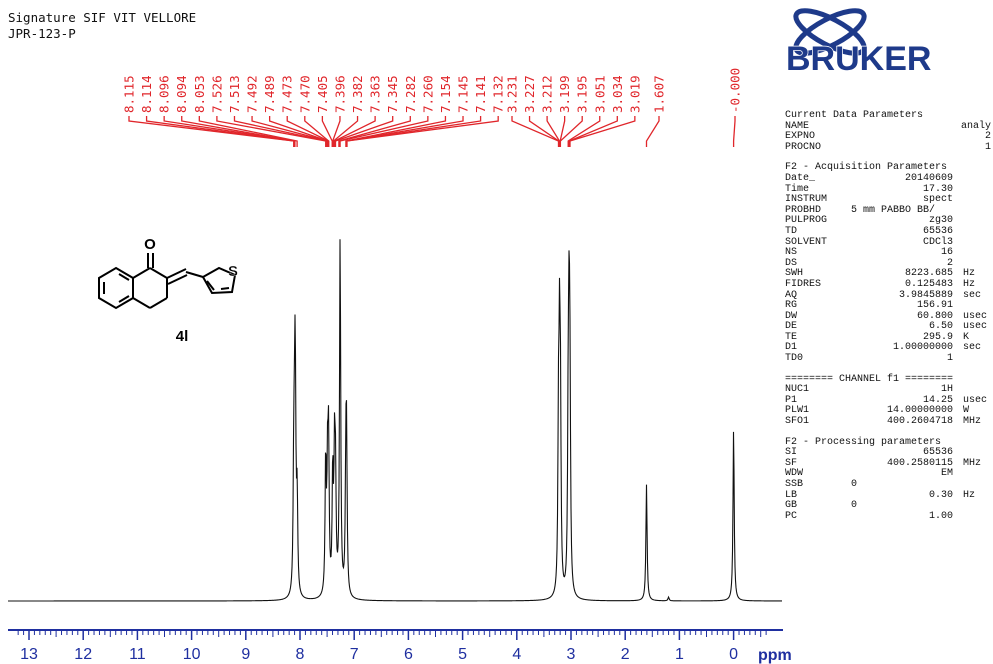 The height and width of the screenshot is (664, 993). Describe the element at coordinates (866, 168) in the screenshot. I see `acquisition-parameters-title: F2 - Acquisition Parameters` at that location.